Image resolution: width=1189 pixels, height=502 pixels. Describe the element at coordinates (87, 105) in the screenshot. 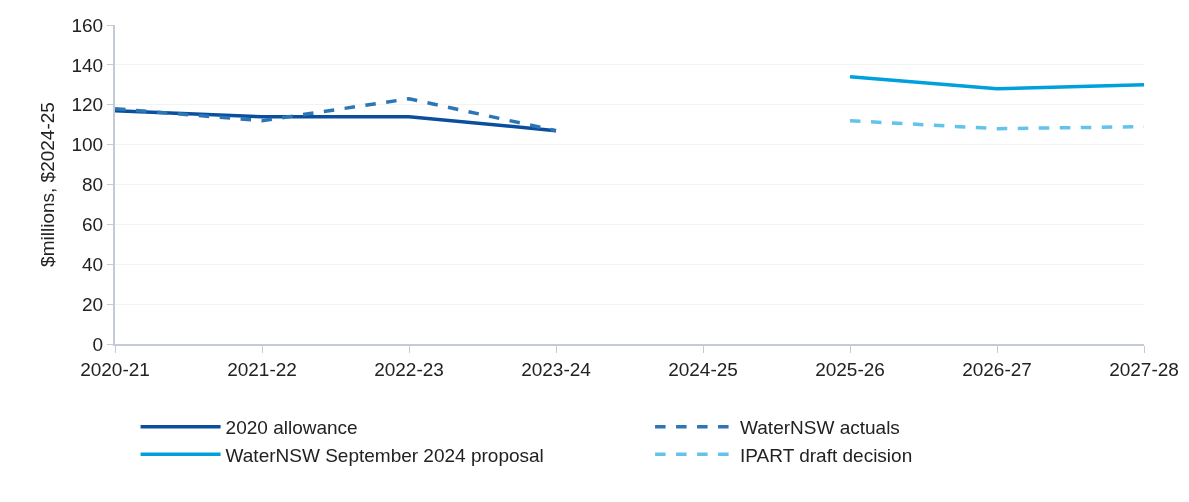

I see `y-tick-label: 120` at that location.